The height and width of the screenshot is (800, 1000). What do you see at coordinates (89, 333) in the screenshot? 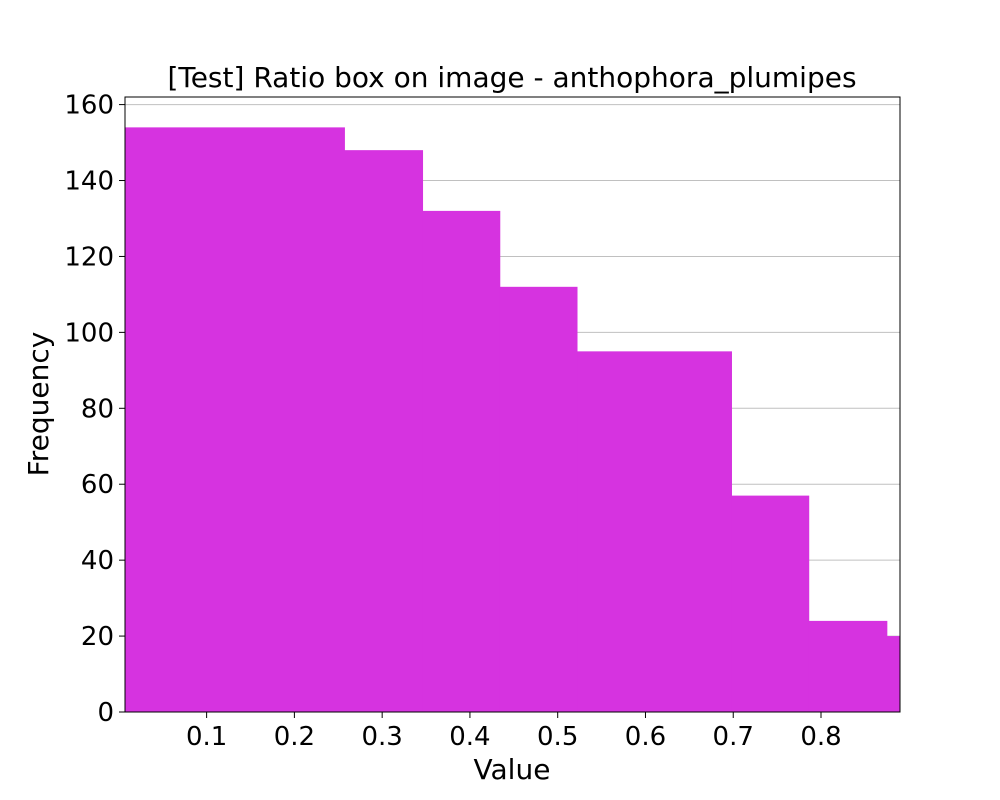
I see `y-tick-label: 100` at bounding box center [89, 333].